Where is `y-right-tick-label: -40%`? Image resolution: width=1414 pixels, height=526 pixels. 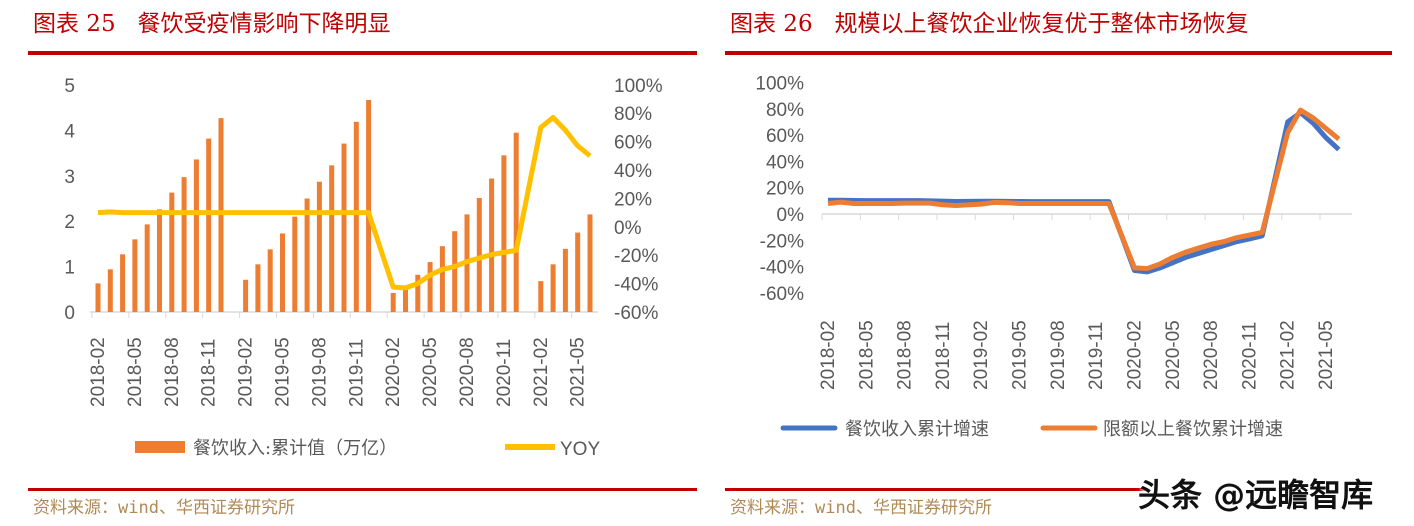
y-right-tick-label: -40% is located at coordinates (636, 285).